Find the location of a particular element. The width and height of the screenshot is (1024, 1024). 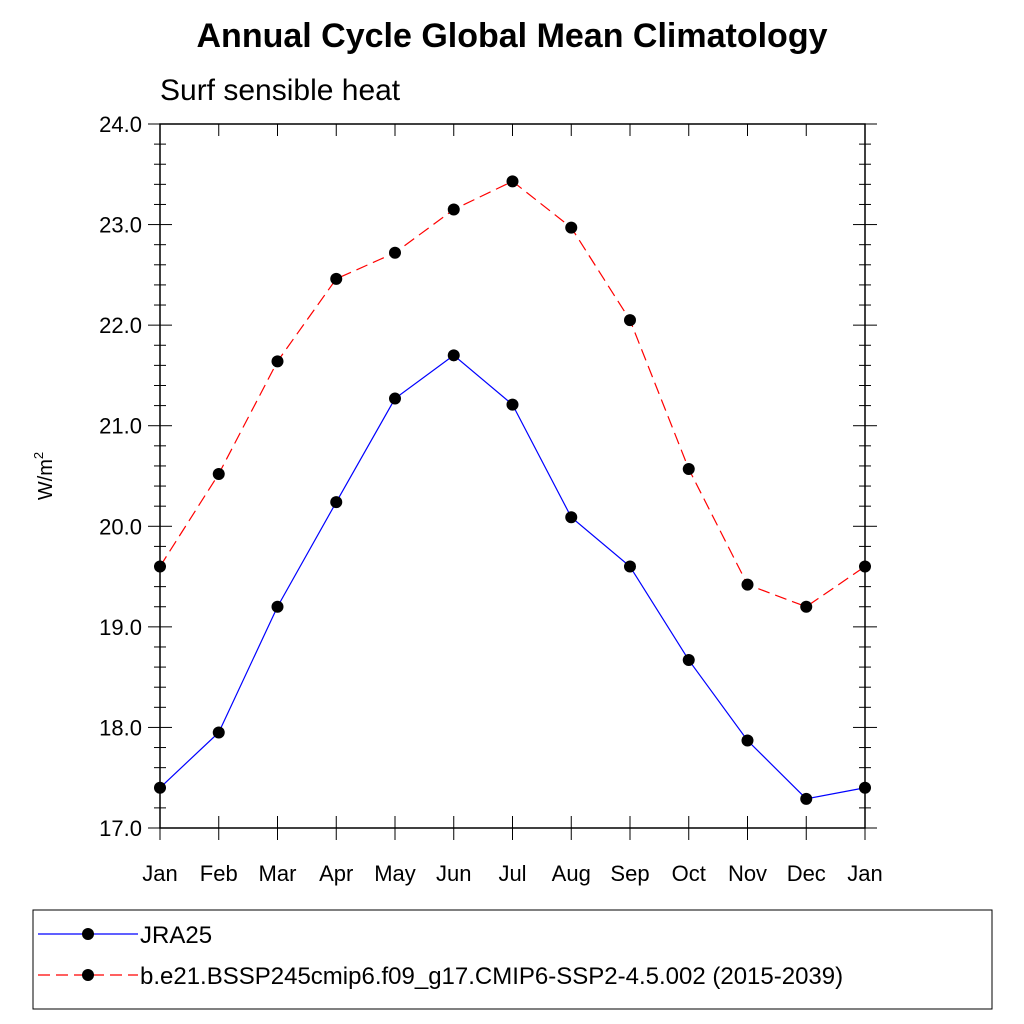

y-tick-label: 18.0 is located at coordinates (120, 727).